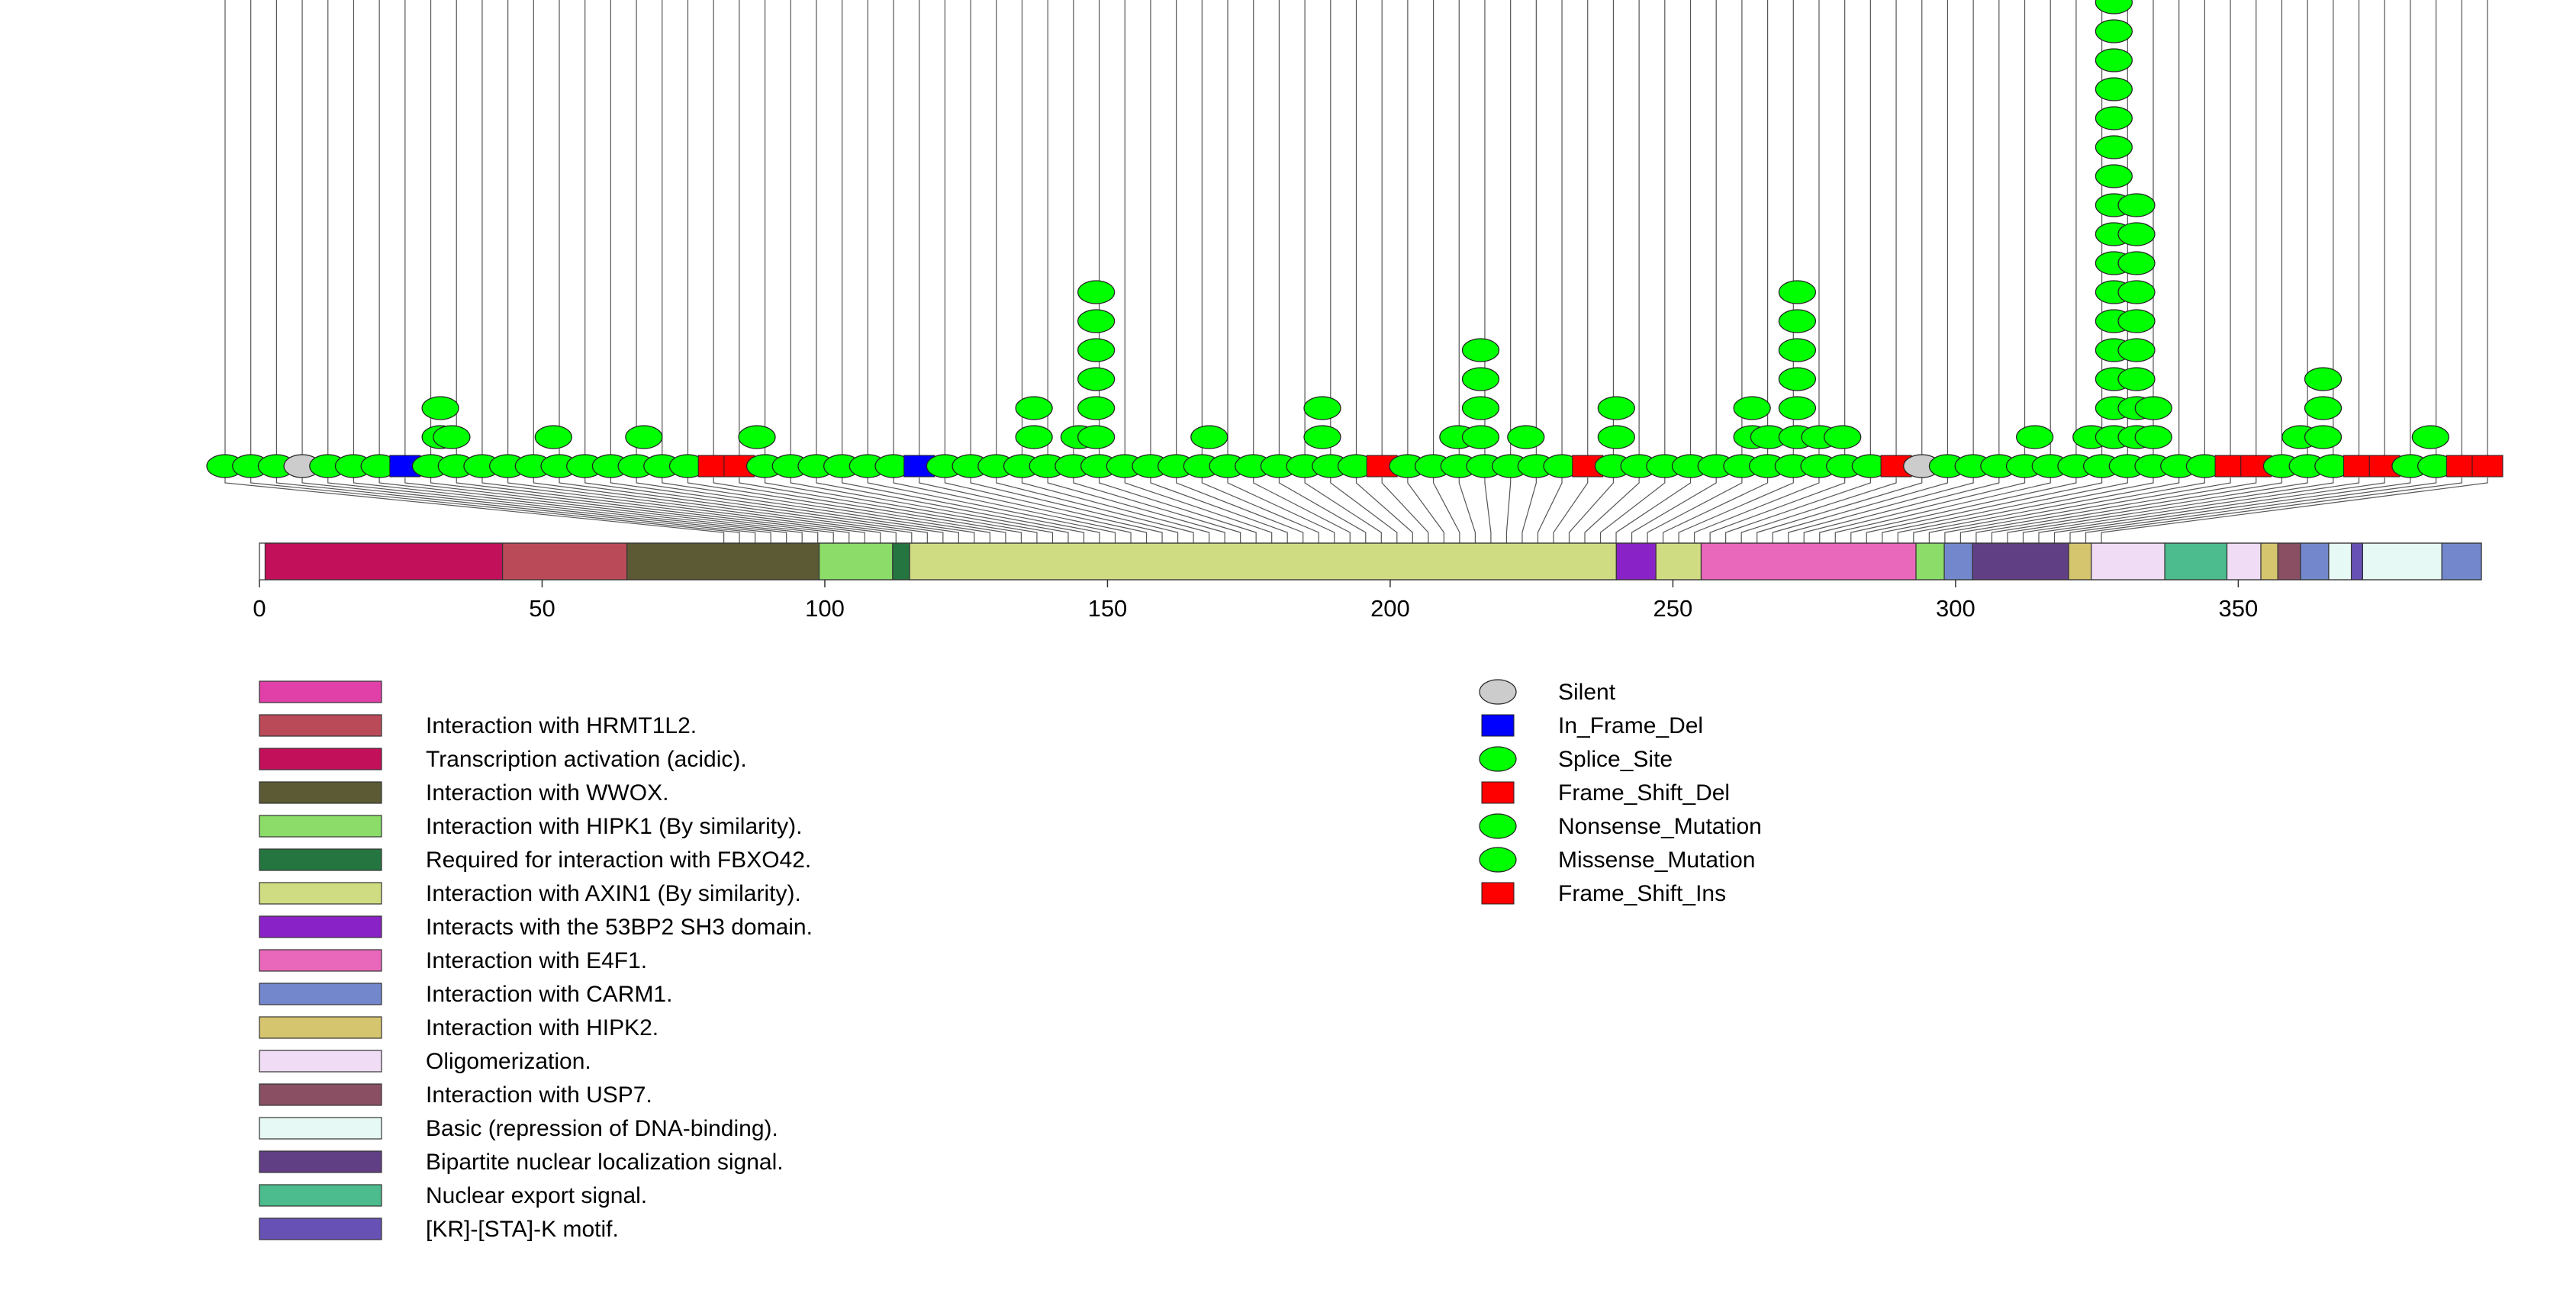 This screenshot has width=2576, height=1293. I want to click on domain-track-outline, so click(1370, 561).